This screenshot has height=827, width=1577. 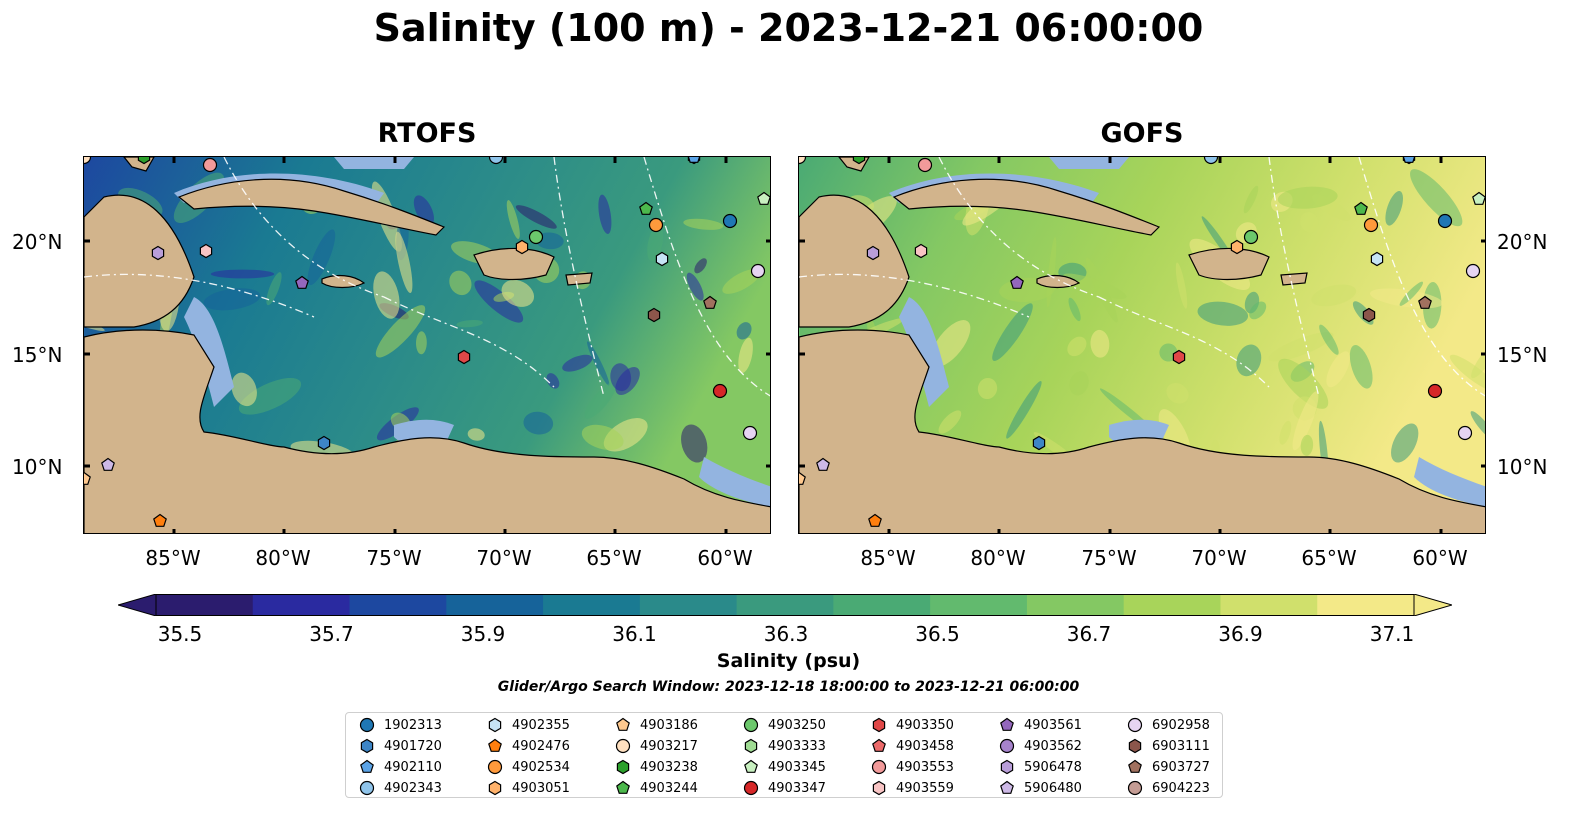 What do you see at coordinates (797, 788) in the screenshot?
I see `legend-label: 4903347` at bounding box center [797, 788].